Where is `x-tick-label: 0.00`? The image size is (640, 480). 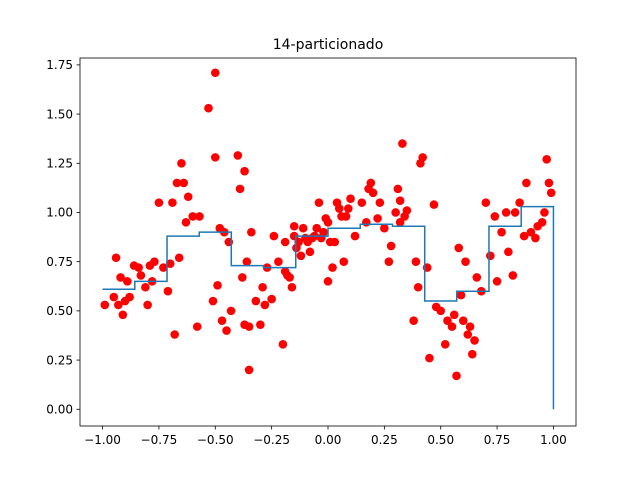 x-tick-label: 0.00 is located at coordinates (328, 440).